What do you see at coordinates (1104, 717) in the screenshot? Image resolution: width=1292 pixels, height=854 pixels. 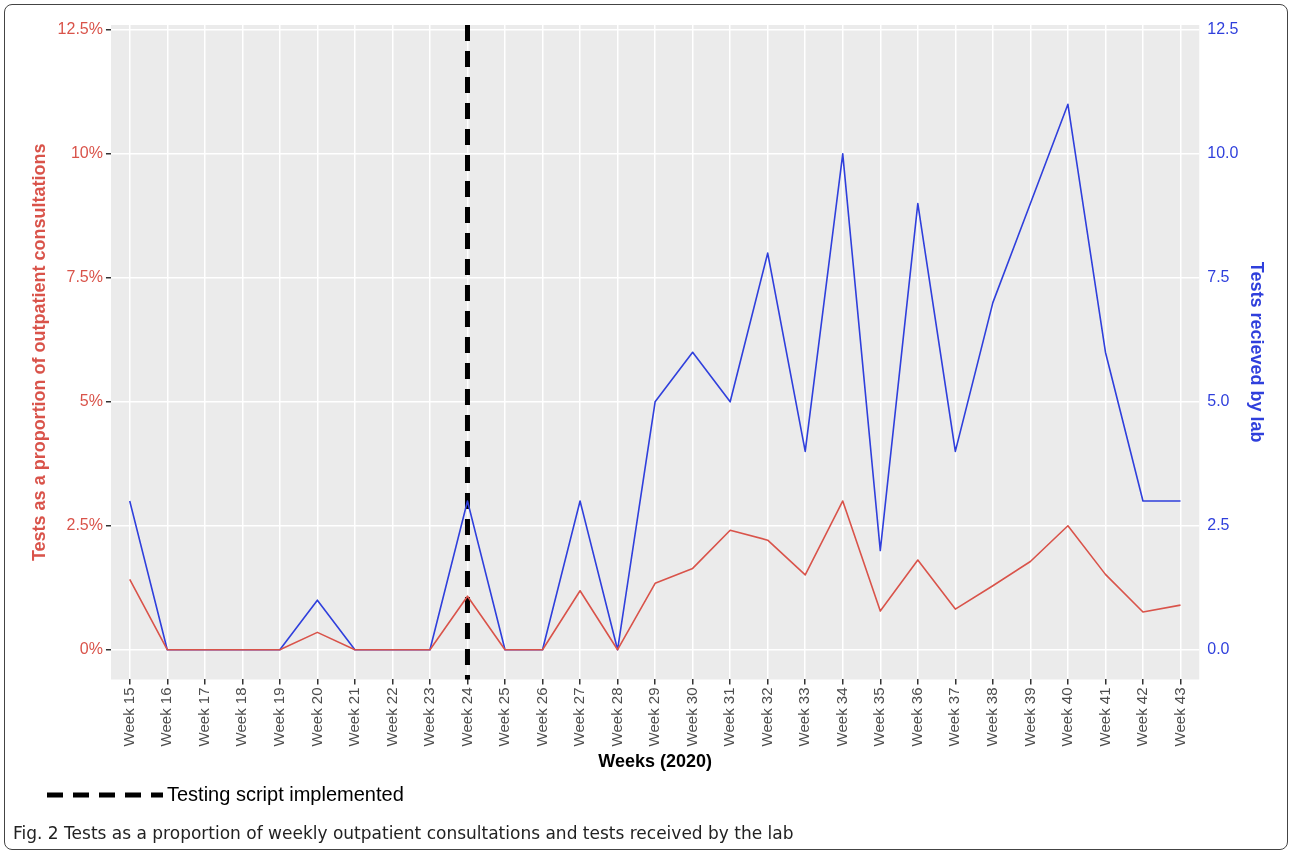 I see `x-tick-label: Week 41` at bounding box center [1104, 717].